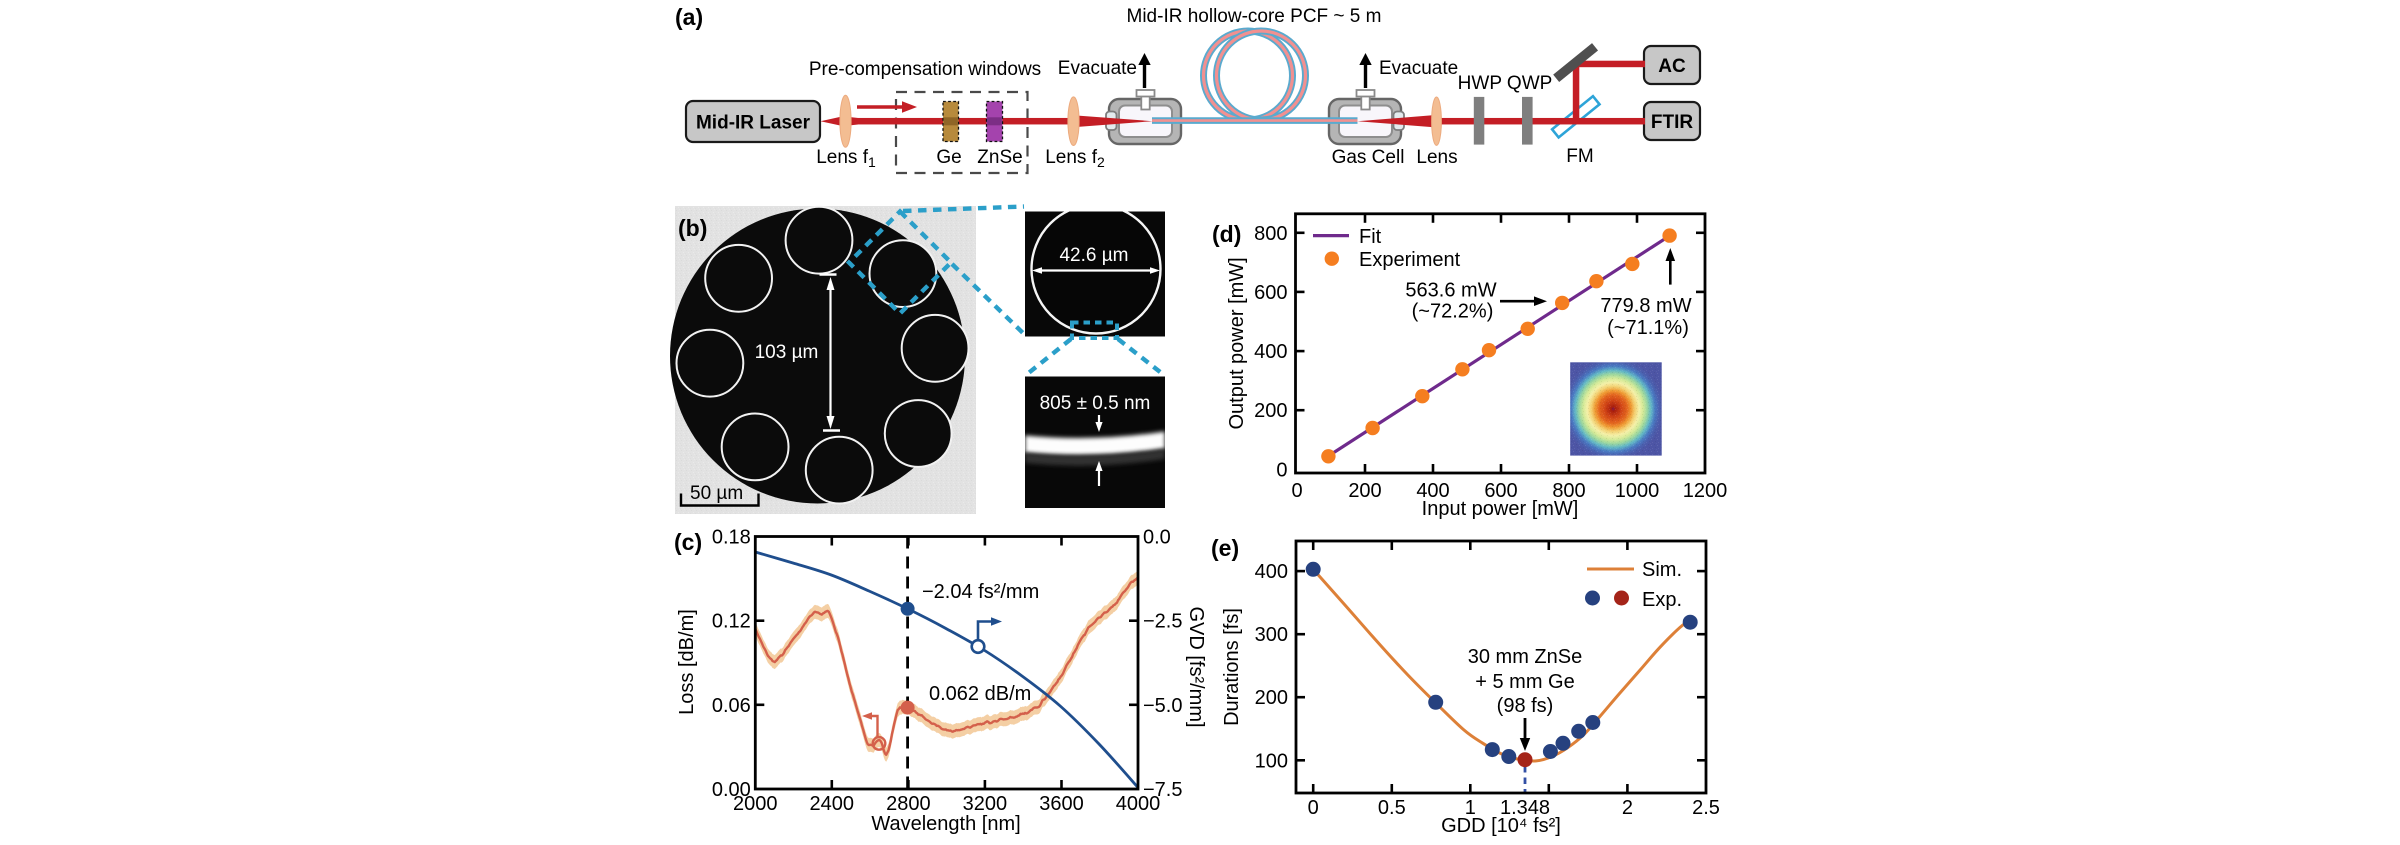 This screenshot has width=2400, height=845. I want to click on svg-text: −2.5, so click(1162, 622).